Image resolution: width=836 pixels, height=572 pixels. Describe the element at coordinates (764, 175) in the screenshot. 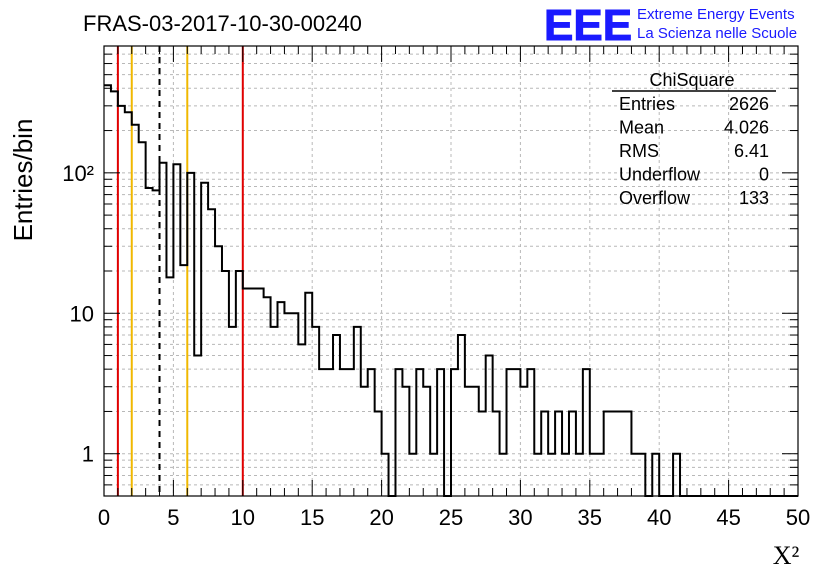

I see `stats-value: 0` at that location.